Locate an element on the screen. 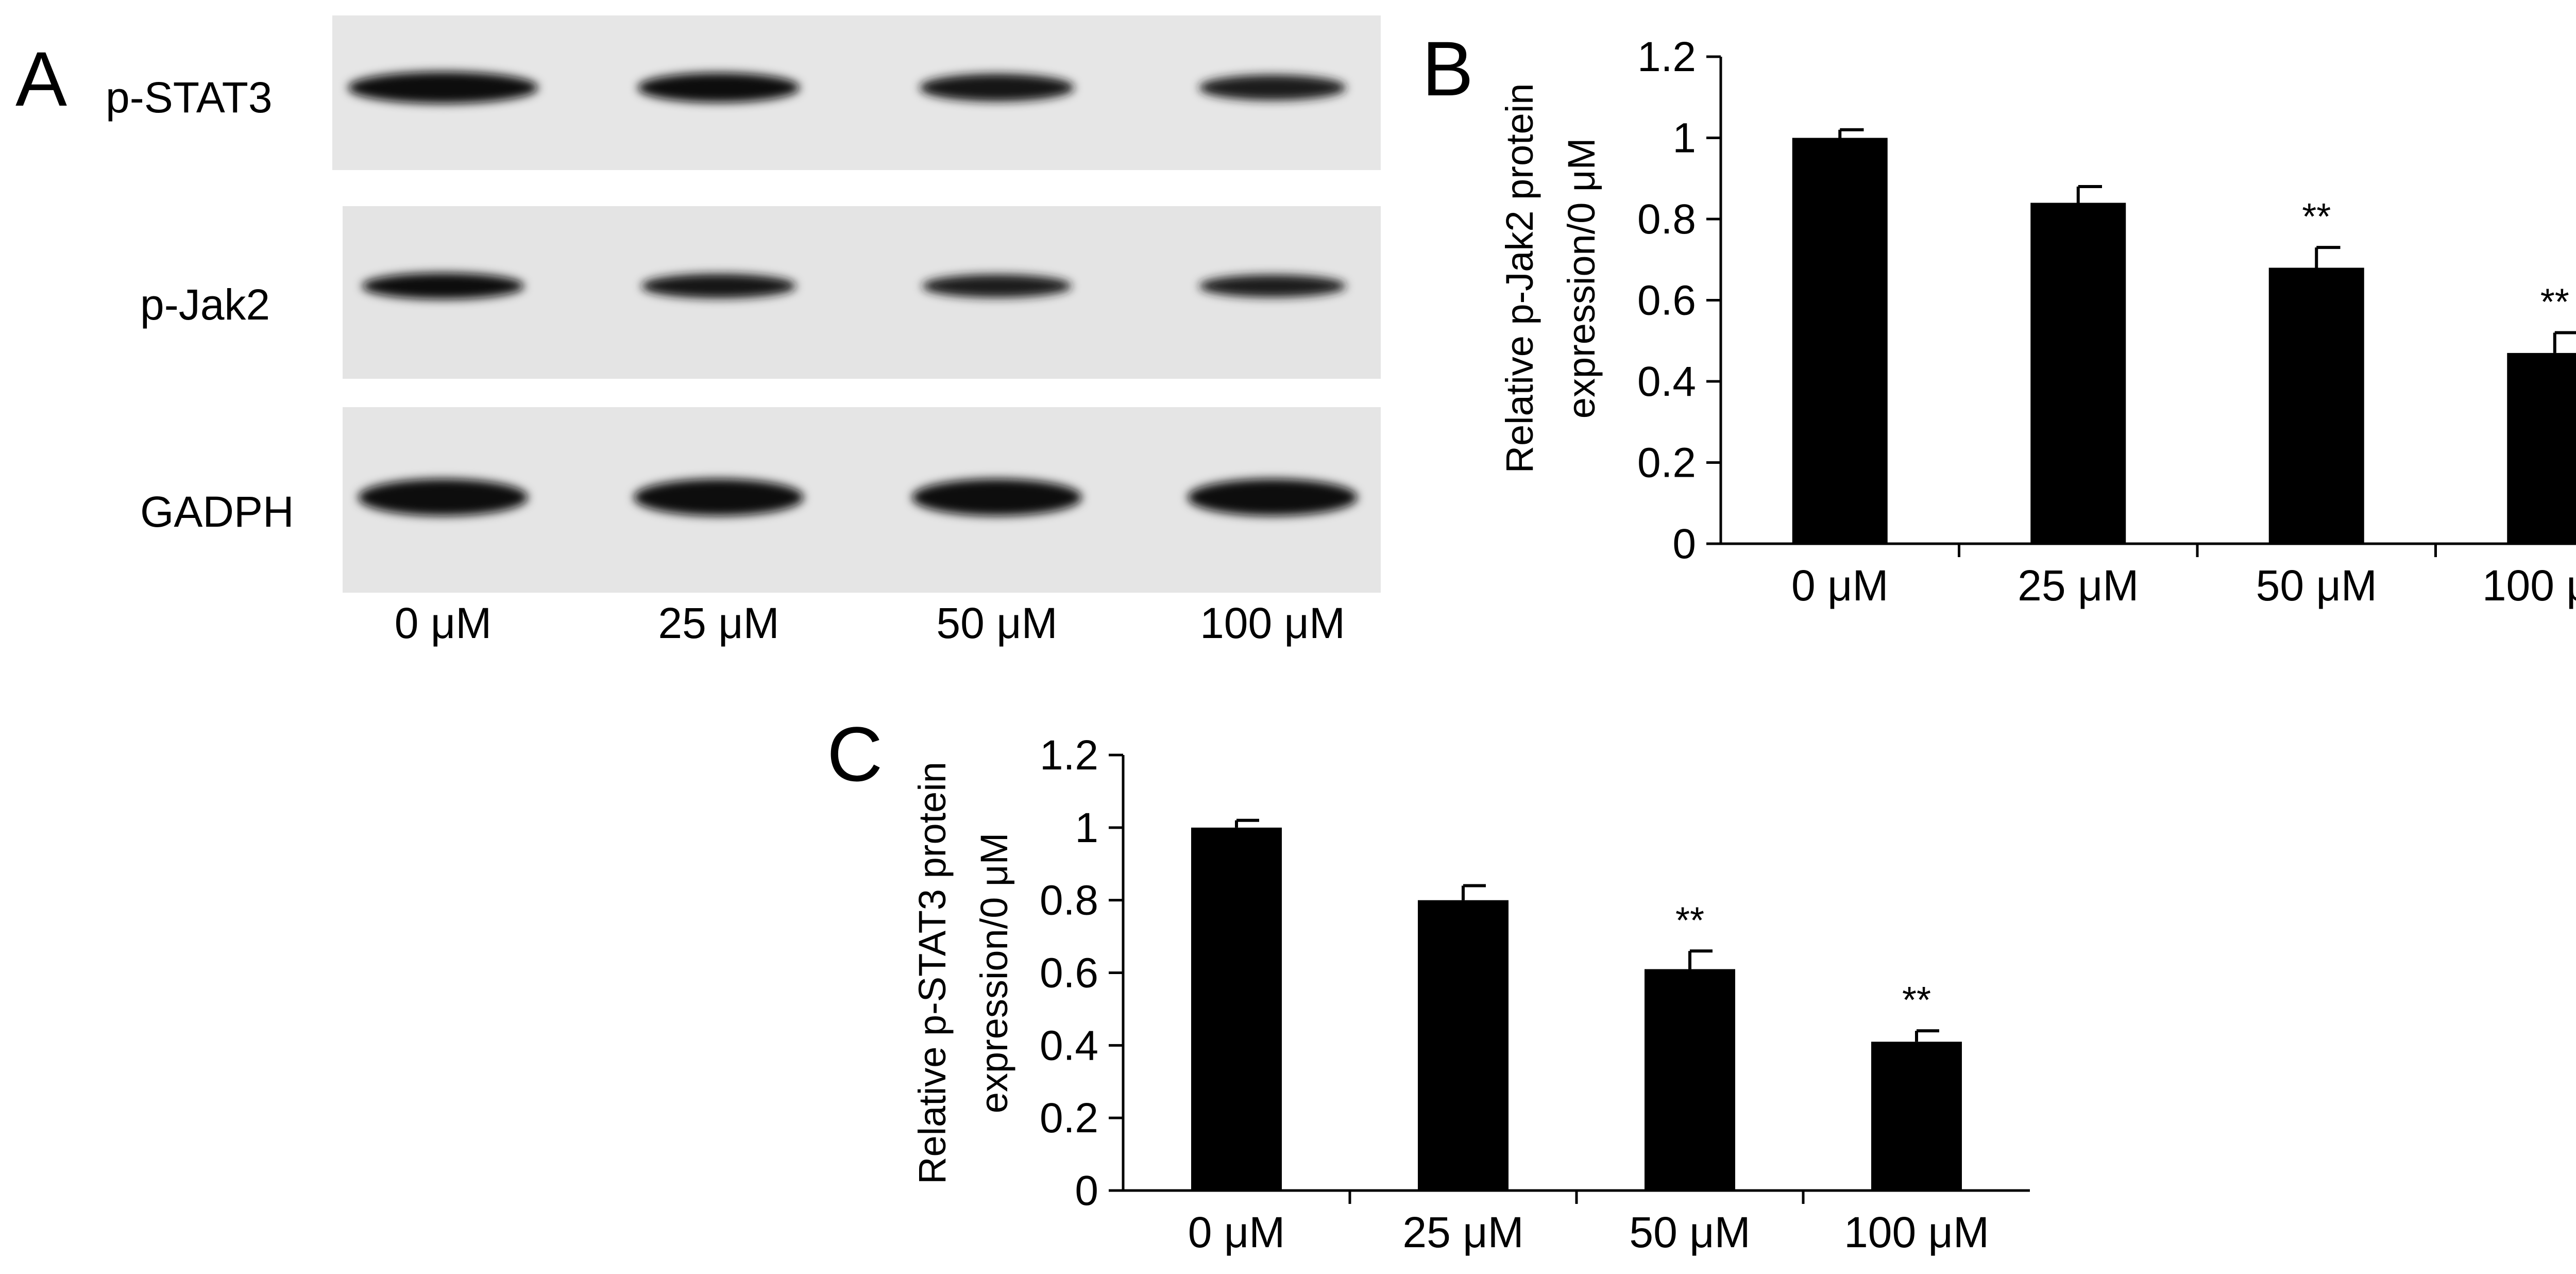 The width and height of the screenshot is (2576, 1274). blot-bands is located at coordinates (853, 294).